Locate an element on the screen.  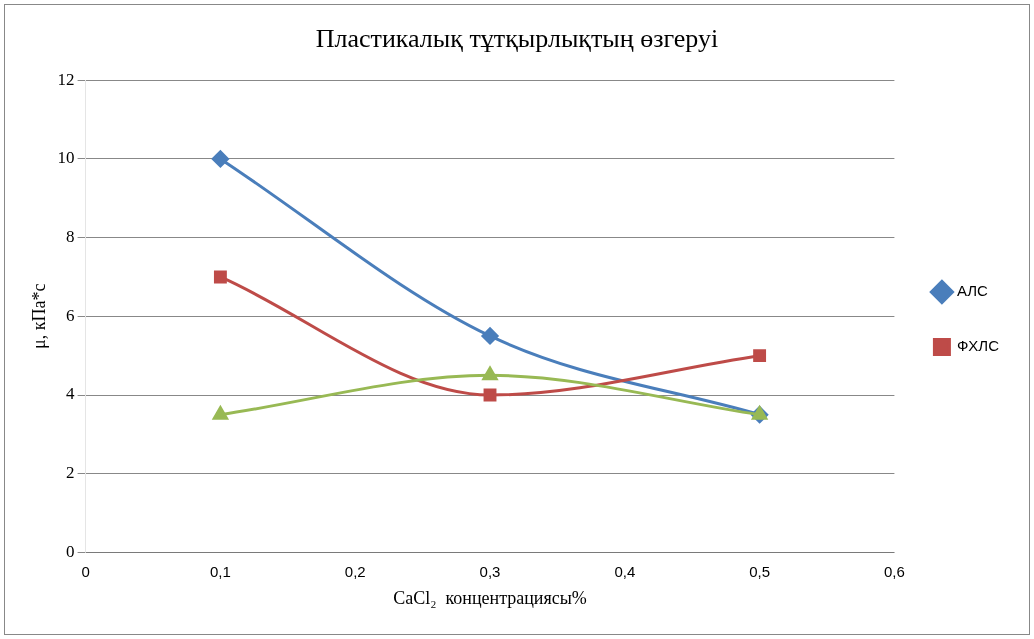
x-tick-label: 0,5 is located at coordinates (760, 571).